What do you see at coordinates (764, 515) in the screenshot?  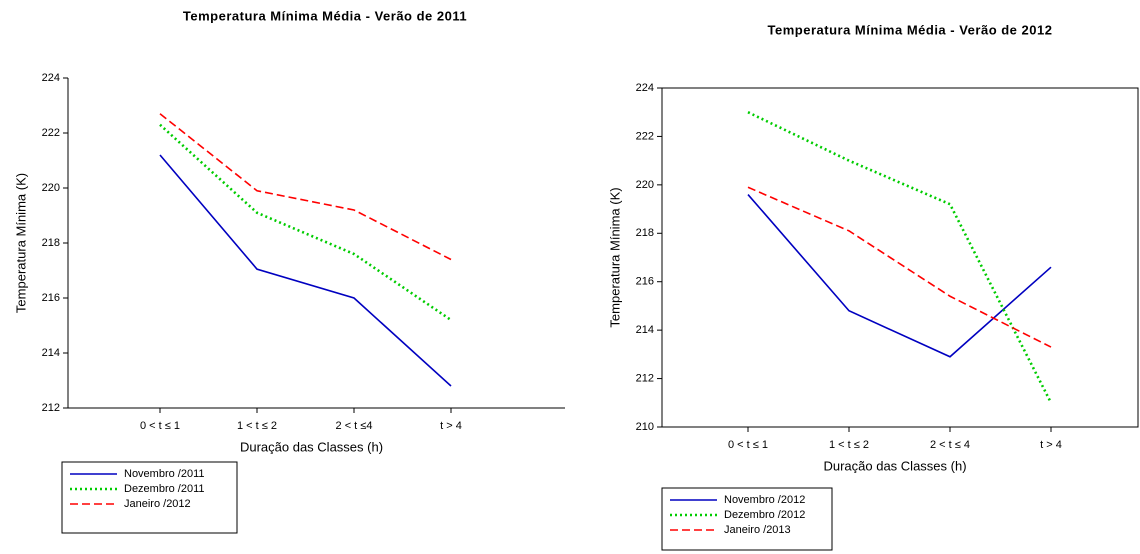 I see `legend-label: Dezembro /2012` at bounding box center [764, 515].